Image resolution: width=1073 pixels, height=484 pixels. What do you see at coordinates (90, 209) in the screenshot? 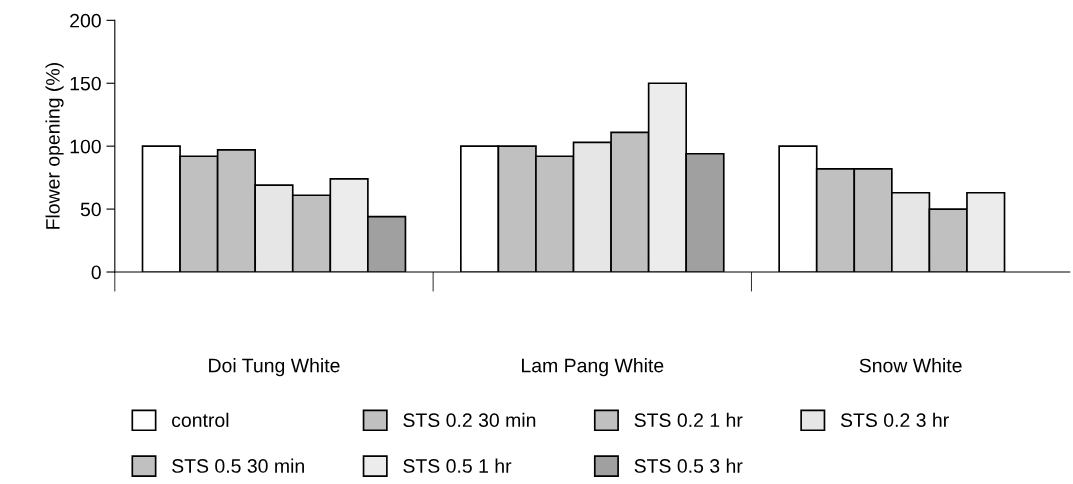
I see `y-tick-label: 50` at bounding box center [90, 209].